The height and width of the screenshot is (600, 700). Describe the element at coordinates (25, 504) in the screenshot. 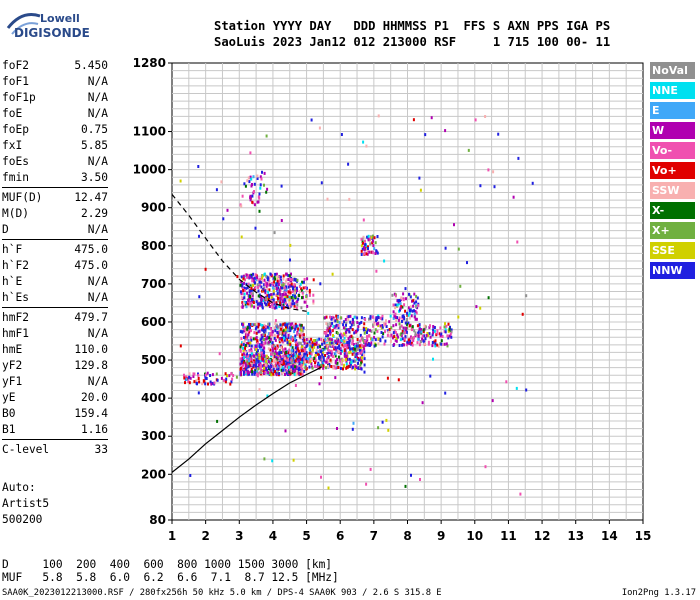

I see `autoscaling-info: Auto: Artist5 500200` at that location.